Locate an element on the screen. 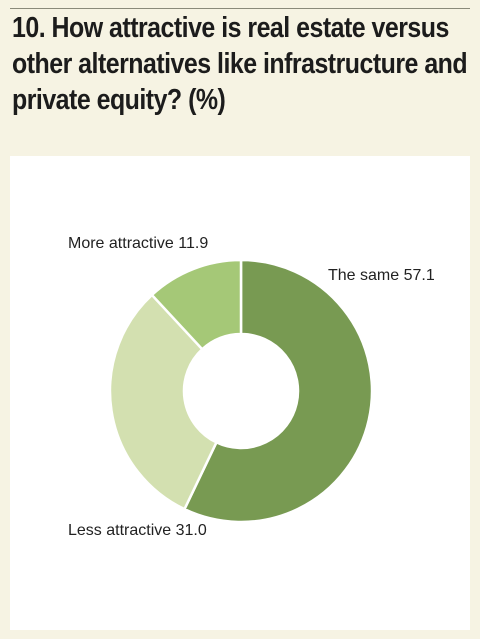  donut-slice-less-attractive is located at coordinates (163, 402).